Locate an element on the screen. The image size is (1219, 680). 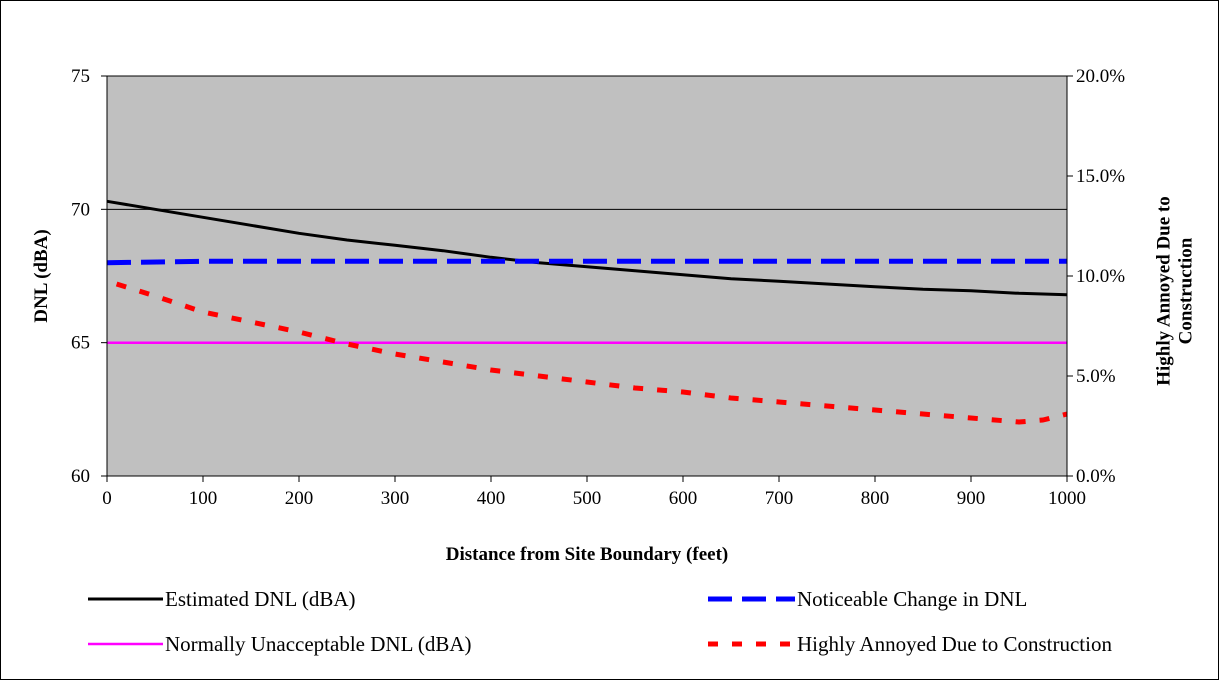
x-tick-label: 600 is located at coordinates (683, 498).